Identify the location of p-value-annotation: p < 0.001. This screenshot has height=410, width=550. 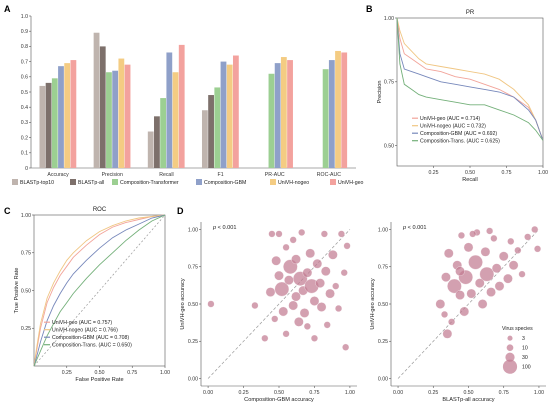
(414, 228).